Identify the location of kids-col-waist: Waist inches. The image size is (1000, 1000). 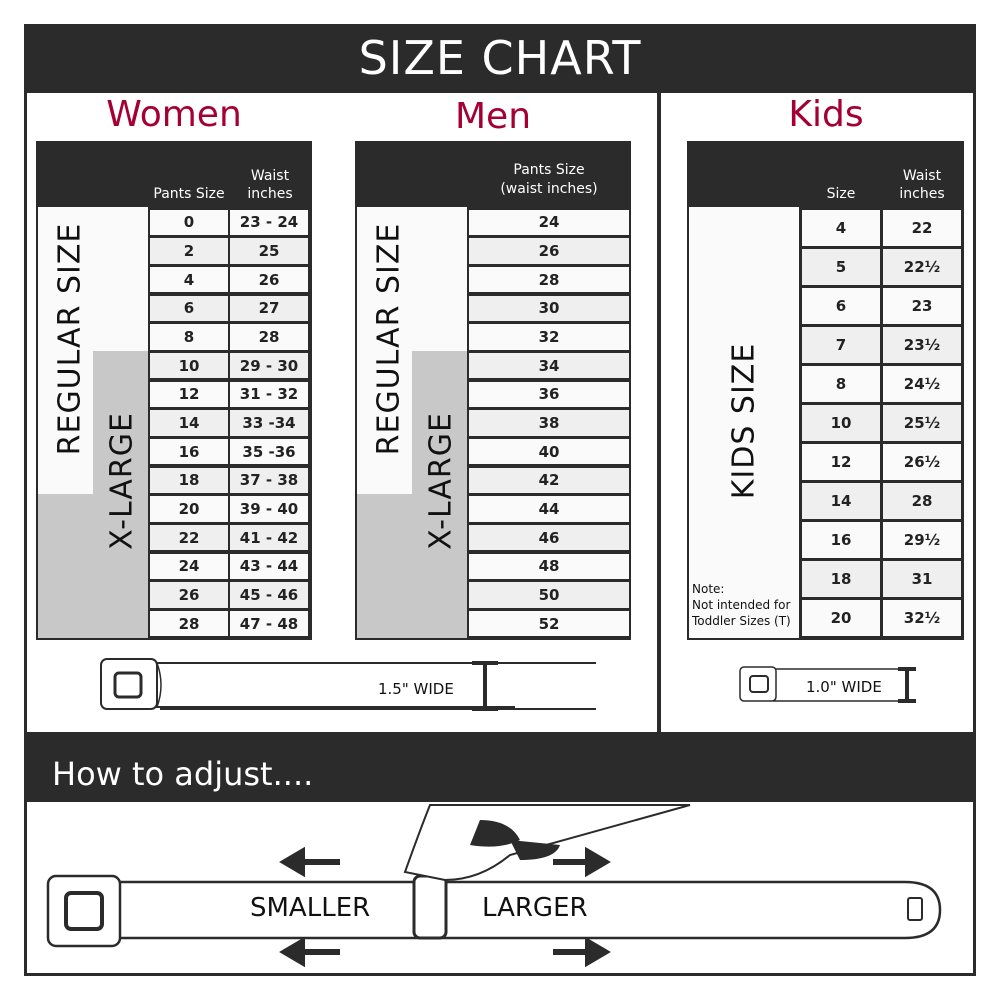
(922, 185).